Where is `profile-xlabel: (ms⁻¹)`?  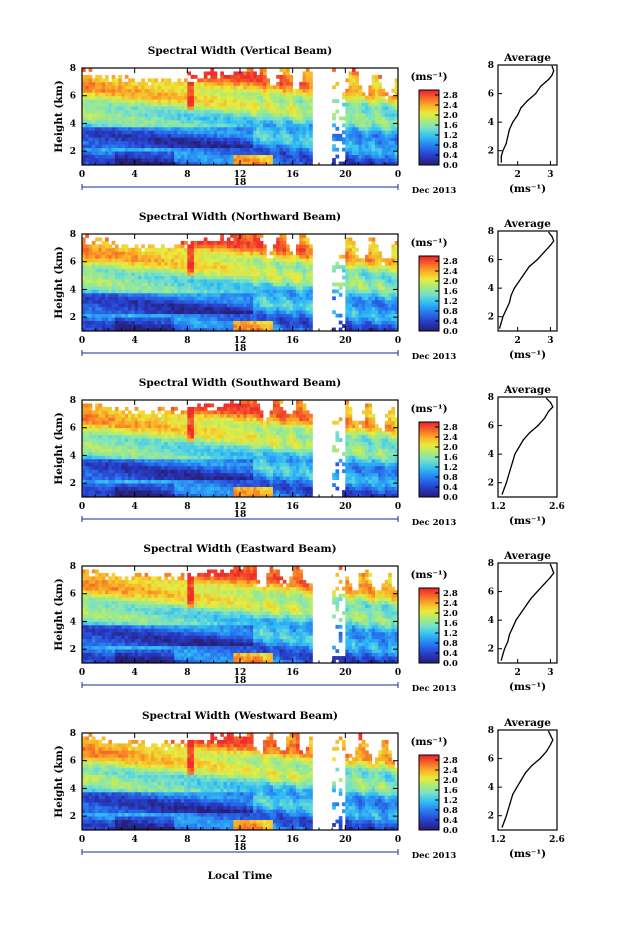 profile-xlabel: (ms⁻¹) is located at coordinates (527, 189).